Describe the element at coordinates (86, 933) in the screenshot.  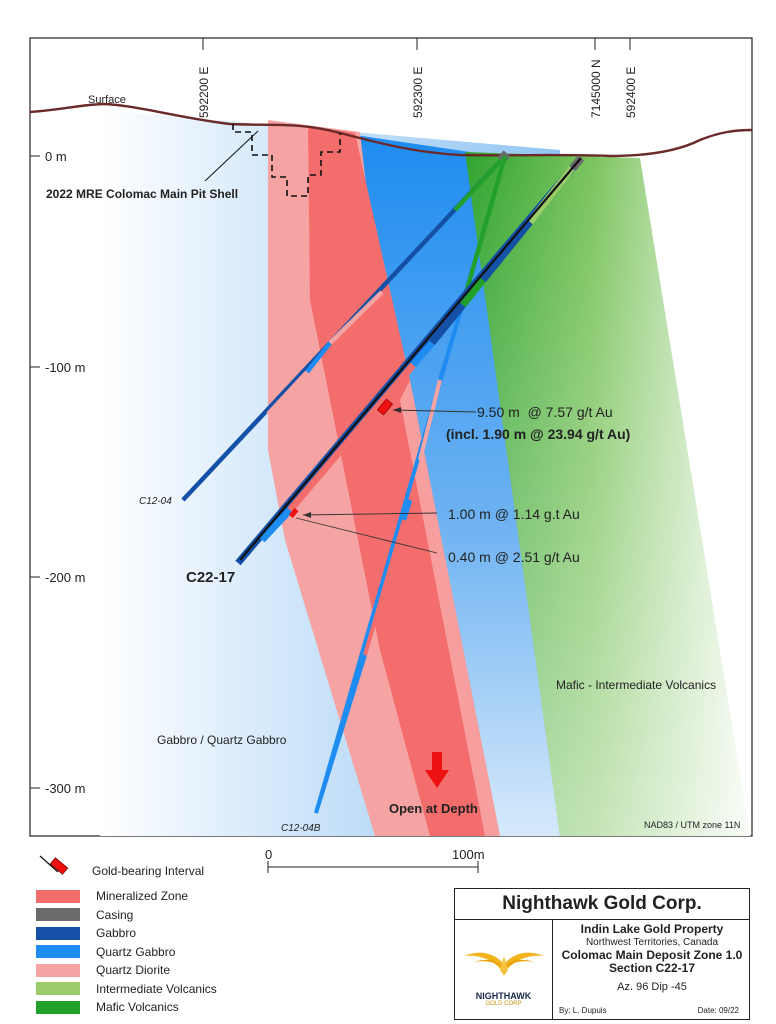
I see `legend-item: Gabbro` at that location.